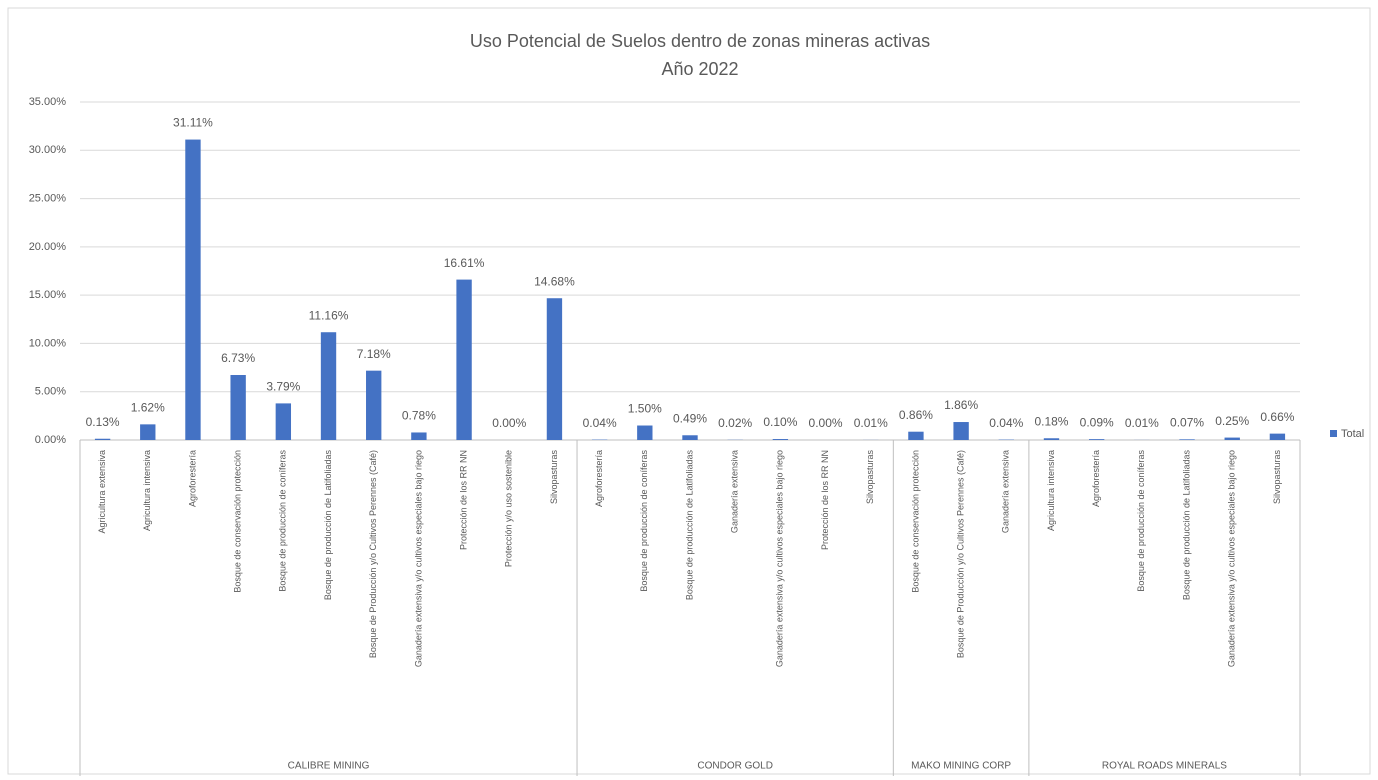 Image resolution: width=1378 pixels, height=780 pixels. I want to click on value-label: 11.16%, so click(329, 315).